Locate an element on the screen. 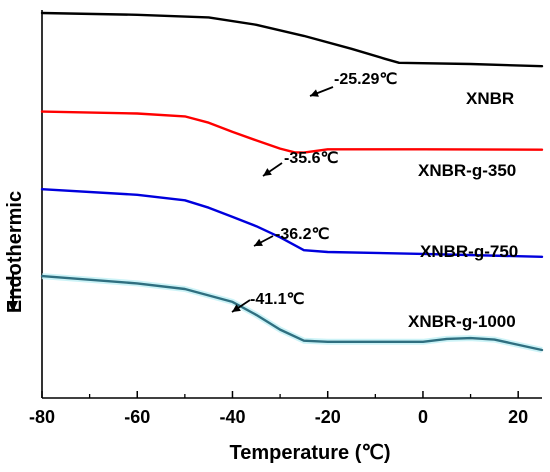 The width and height of the screenshot is (550, 472). tg-annotation: -35.6℃ is located at coordinates (311, 158).